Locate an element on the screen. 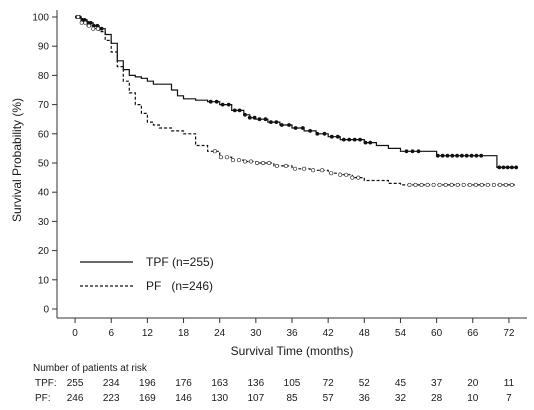 This screenshot has width=534, height=410. risk-row-label-pf: PF: is located at coordinates (43, 398).